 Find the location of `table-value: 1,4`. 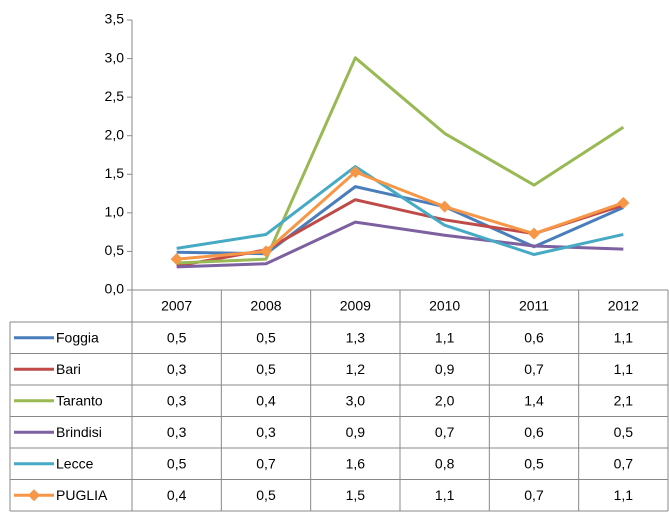

table-value: 1,4 is located at coordinates (534, 400).